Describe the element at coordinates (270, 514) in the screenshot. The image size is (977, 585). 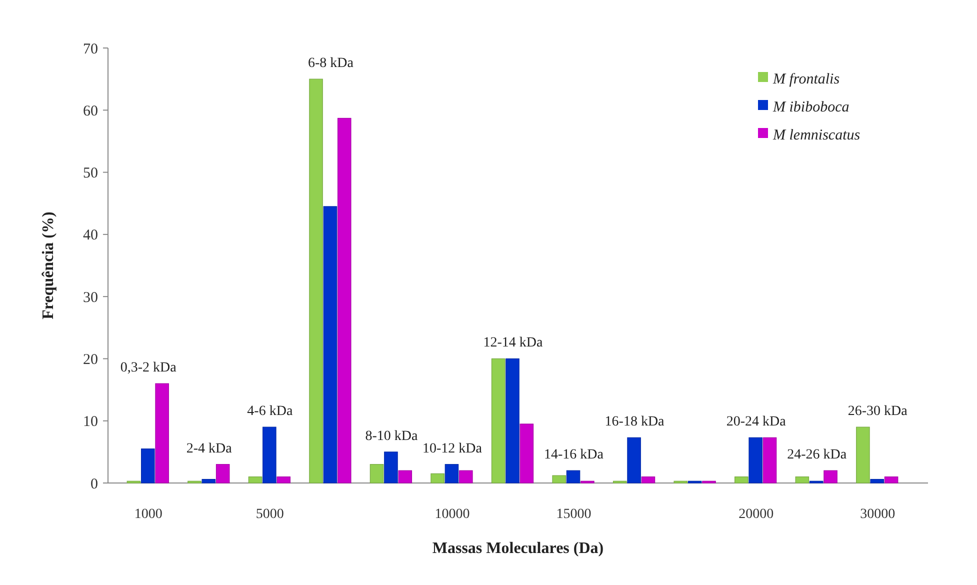
I see `annotation: 5000` at that location.